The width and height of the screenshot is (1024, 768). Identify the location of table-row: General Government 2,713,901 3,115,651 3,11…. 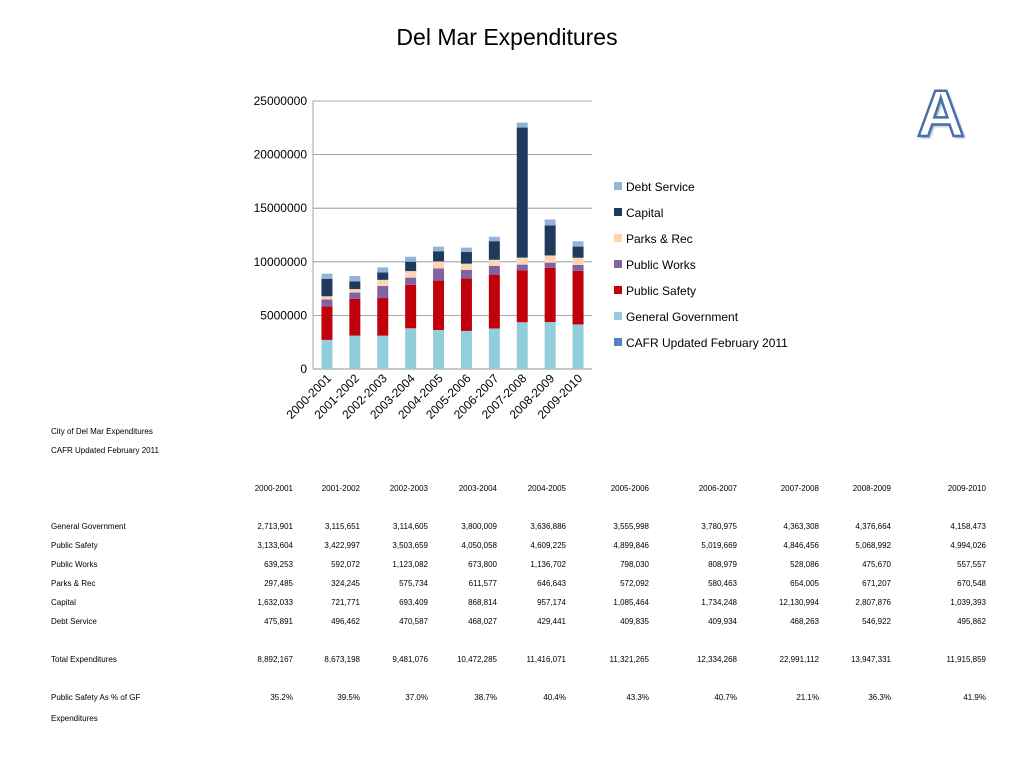
(518, 526).